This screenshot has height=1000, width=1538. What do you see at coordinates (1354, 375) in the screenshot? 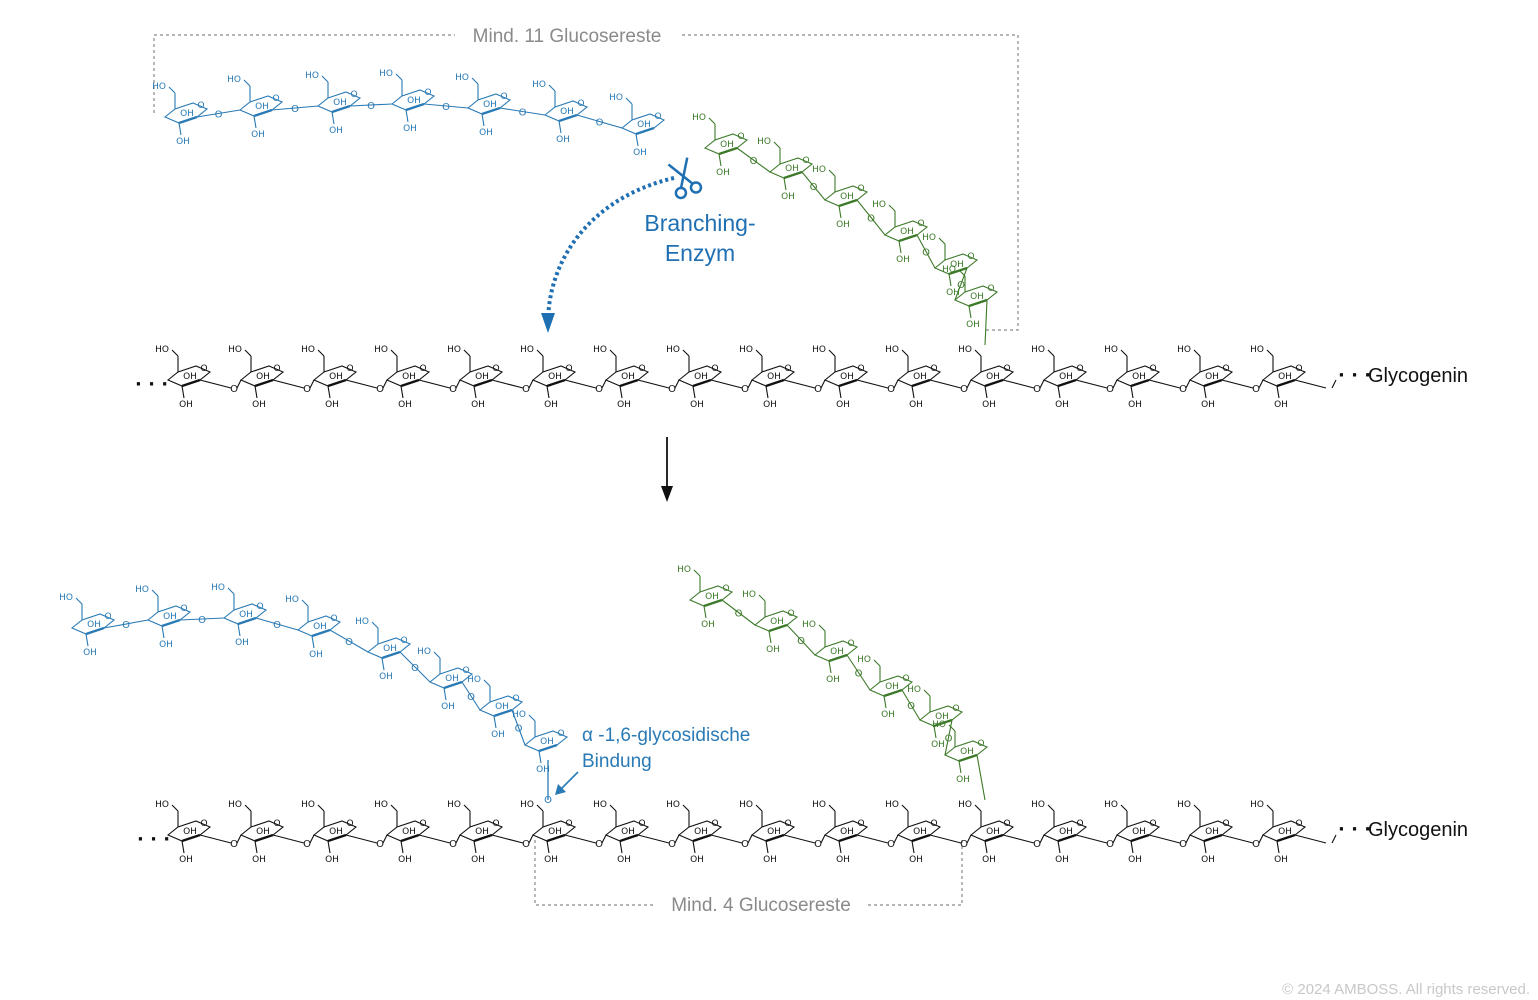
I see `chain-dots-top-right: · · ·` at bounding box center [1354, 375].